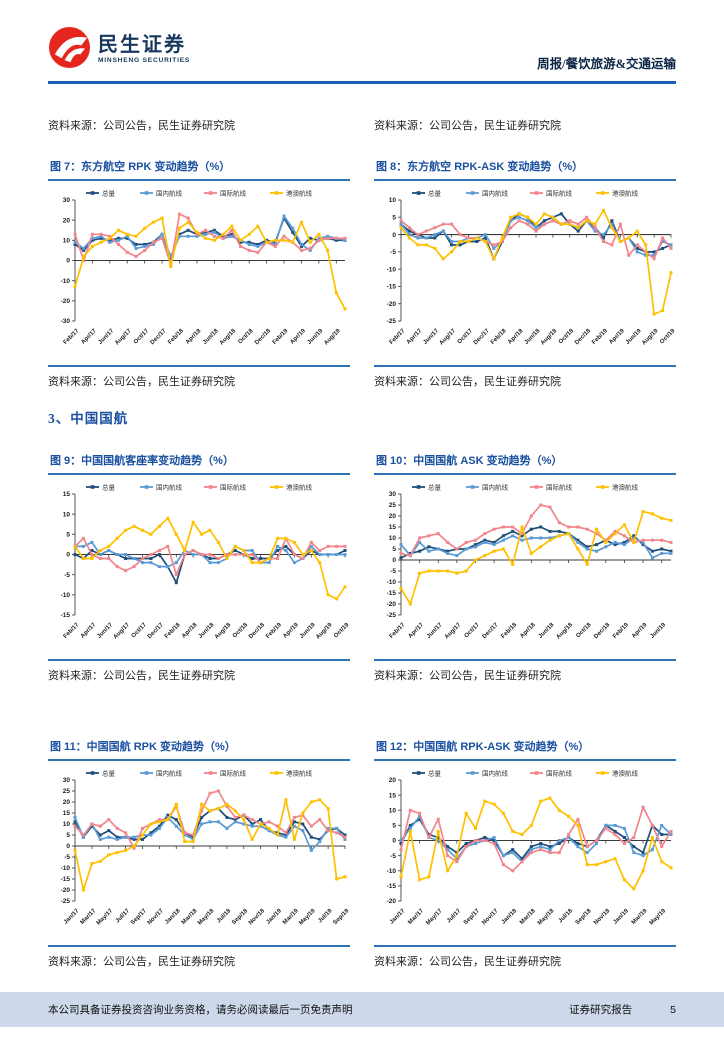 This screenshot has width=724, height=1050. Describe the element at coordinates (362, 55) in the screenshot. I see `page-header: 民生证券 MINSHENG SECURITIES 周报/餐饮旅游&交通运输` at that location.